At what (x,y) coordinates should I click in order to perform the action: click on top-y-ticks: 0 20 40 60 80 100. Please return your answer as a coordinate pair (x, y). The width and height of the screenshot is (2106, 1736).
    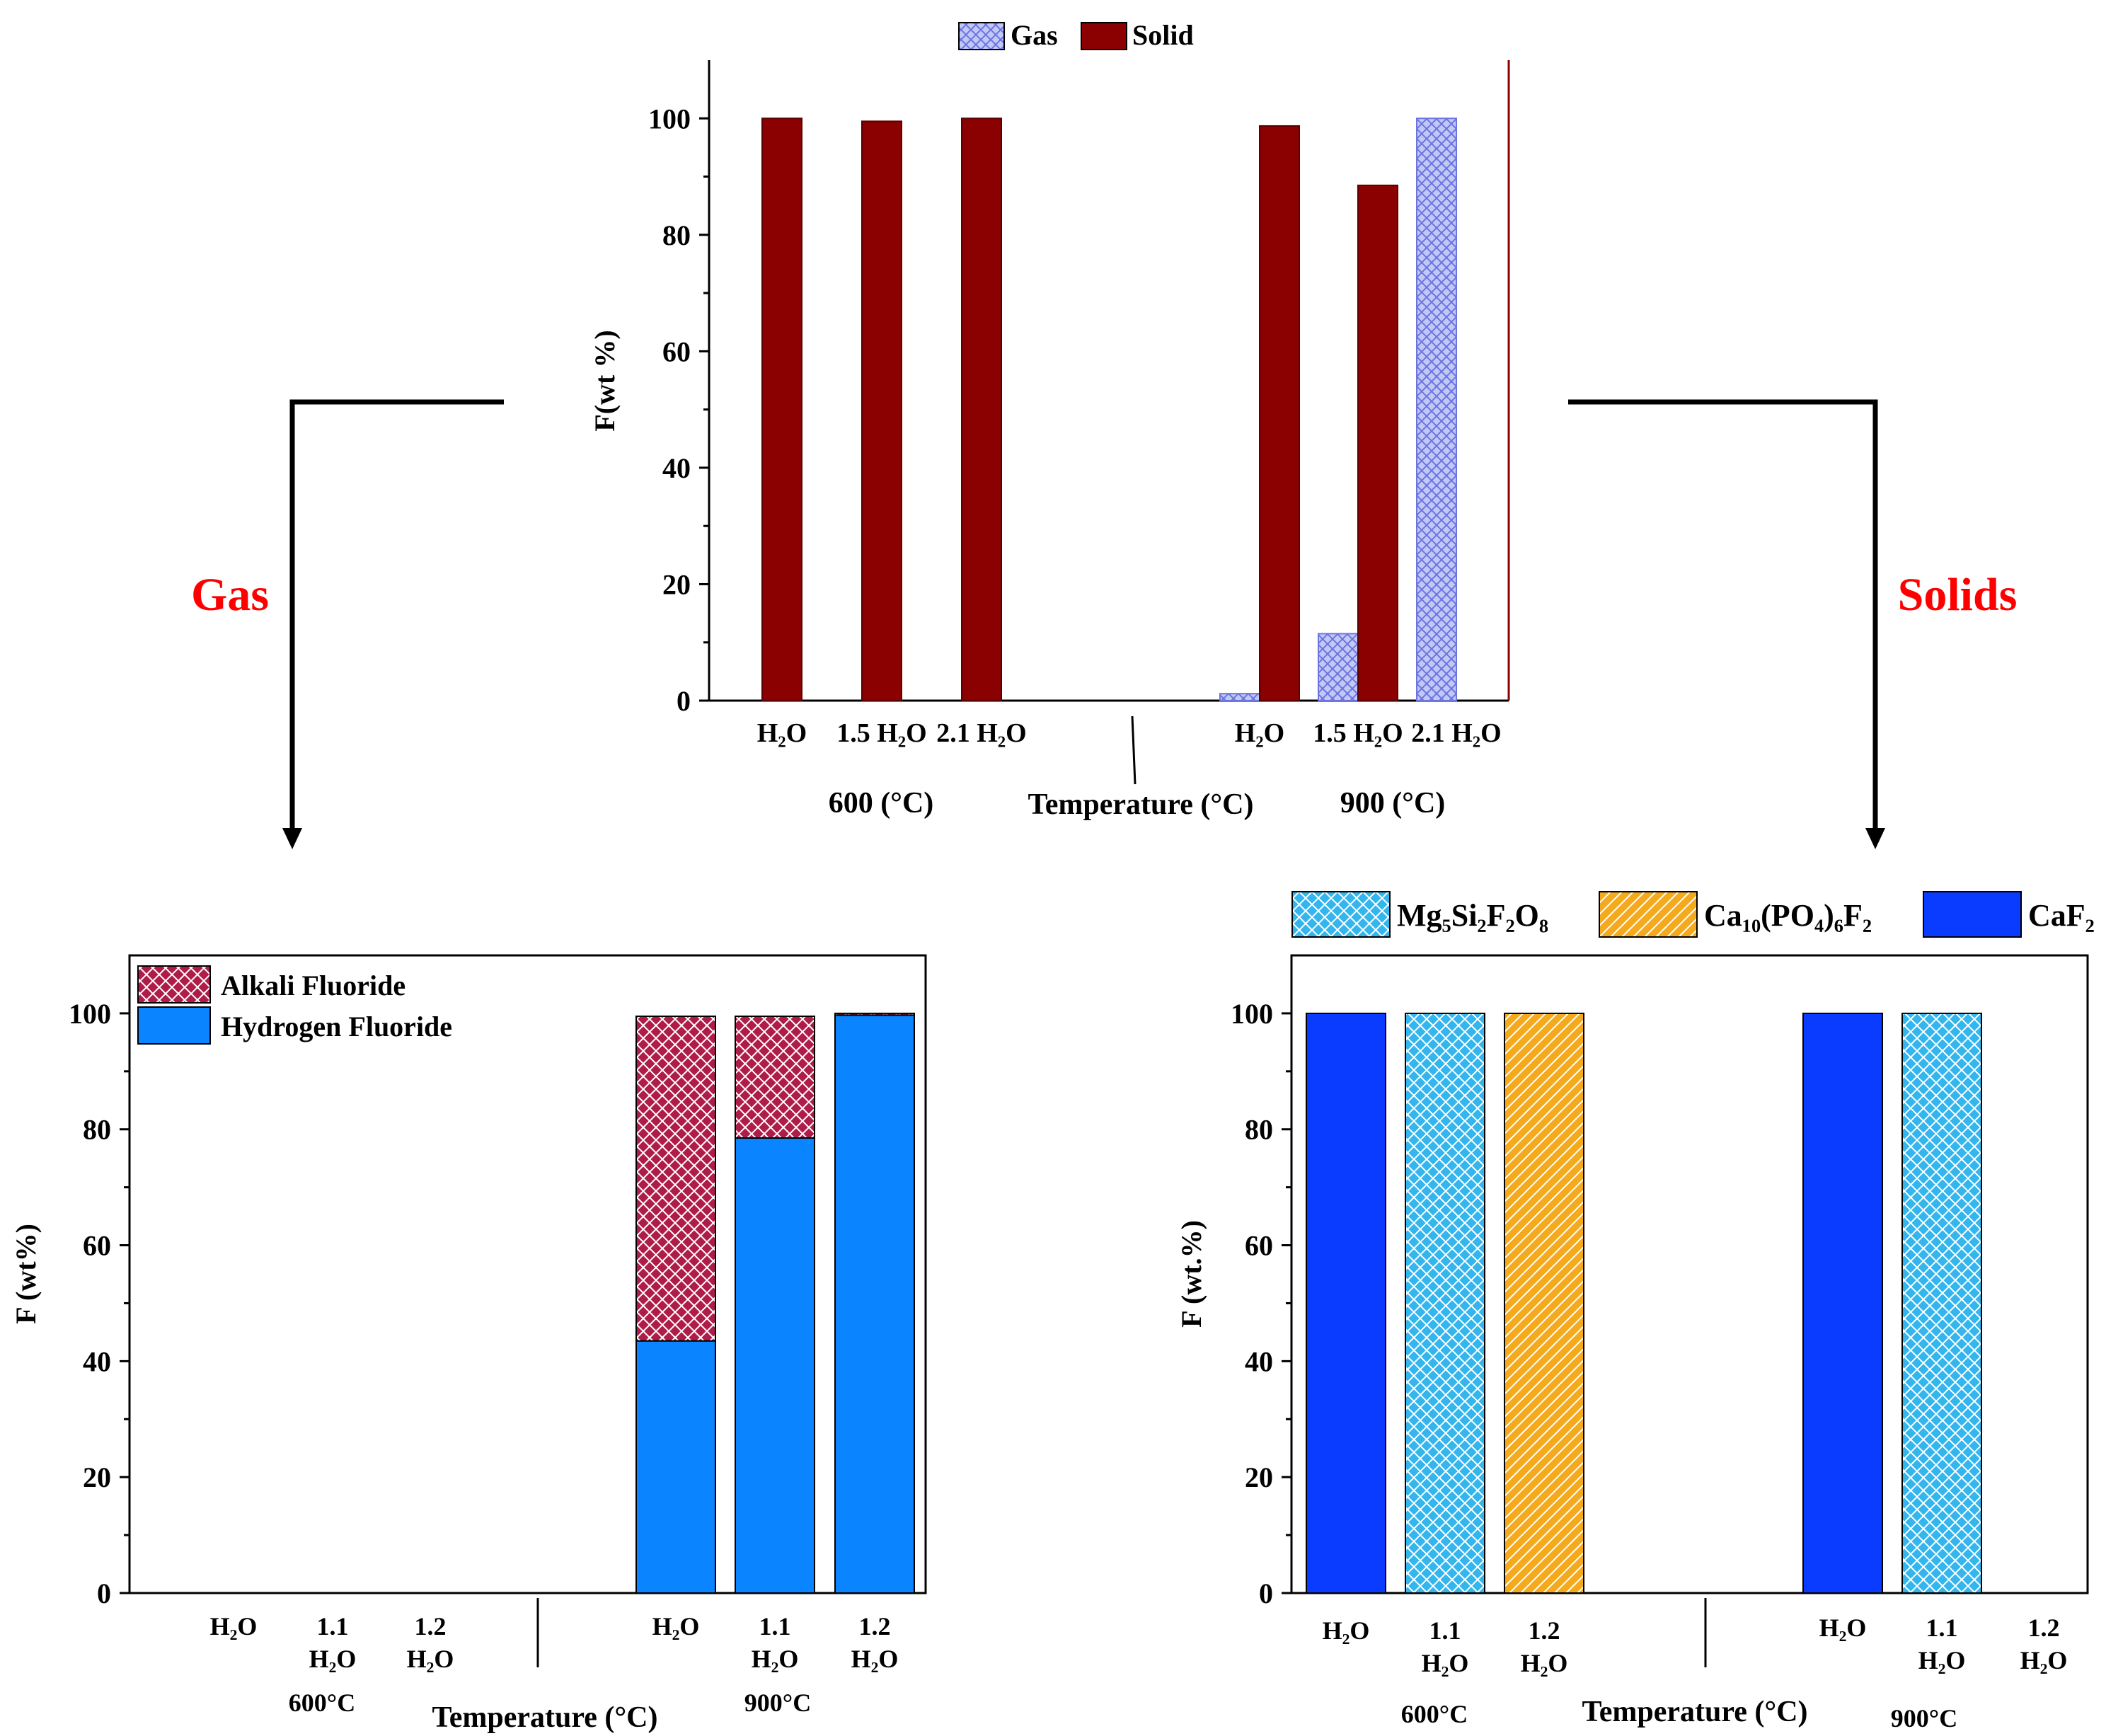
    Looking at the image, I should click on (678, 410).